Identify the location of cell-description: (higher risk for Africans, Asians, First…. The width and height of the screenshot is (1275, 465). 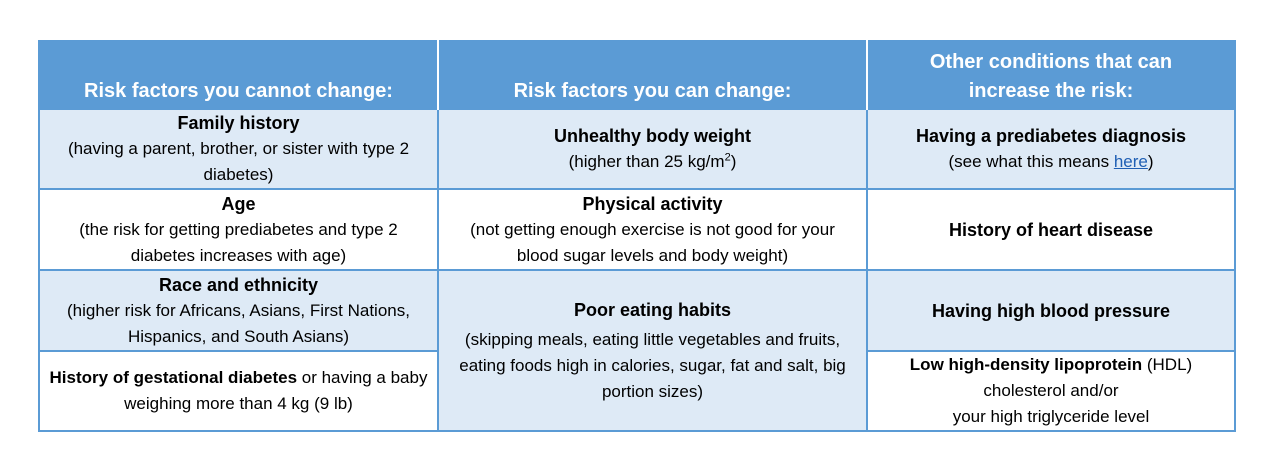
(238, 323).